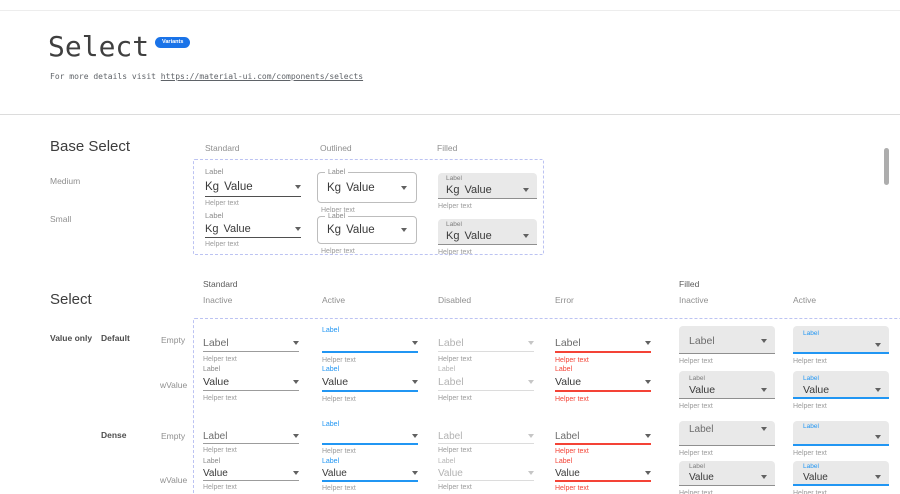 Image resolution: width=900 pixels, height=494 pixels. Describe the element at coordinates (173, 39) in the screenshot. I see `variants-badge: Variants` at that location.